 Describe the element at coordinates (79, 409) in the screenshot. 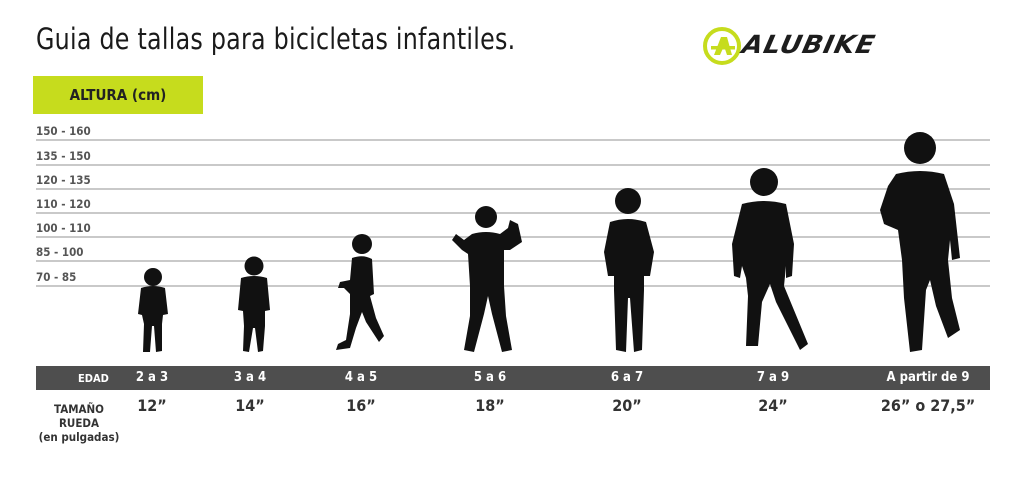

I see `wheel-size-label-line1: TAMAÑO` at that location.